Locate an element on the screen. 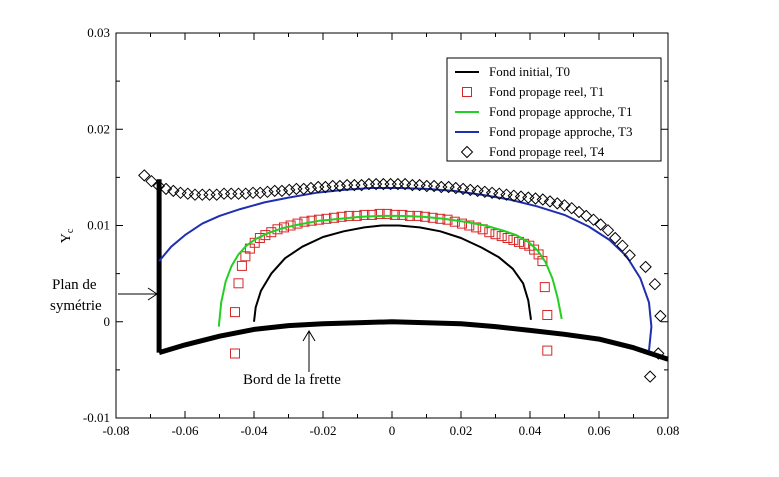 This screenshot has width=779, height=477. annotation-frette-arrowhead is located at coordinates (309, 336).